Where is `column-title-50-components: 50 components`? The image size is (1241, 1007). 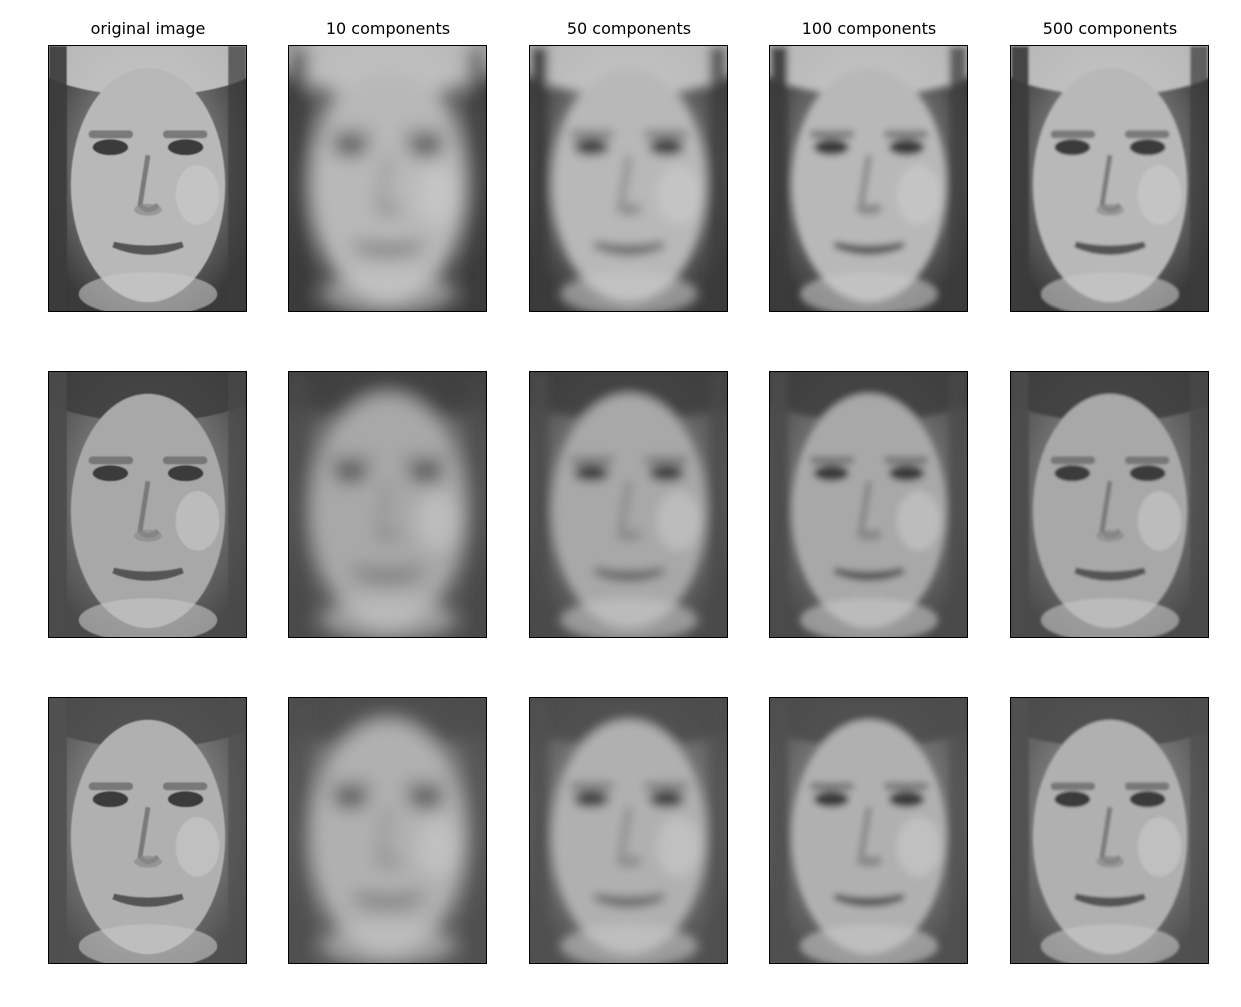 column-title-50-components: 50 components is located at coordinates (629, 28).